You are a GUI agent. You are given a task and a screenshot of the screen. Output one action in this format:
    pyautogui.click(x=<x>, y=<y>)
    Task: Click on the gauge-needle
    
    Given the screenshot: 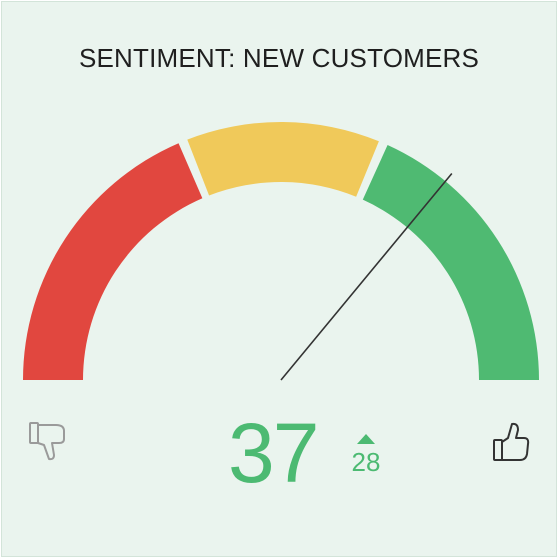 What is the action you would take?
    pyautogui.click(x=366, y=276)
    